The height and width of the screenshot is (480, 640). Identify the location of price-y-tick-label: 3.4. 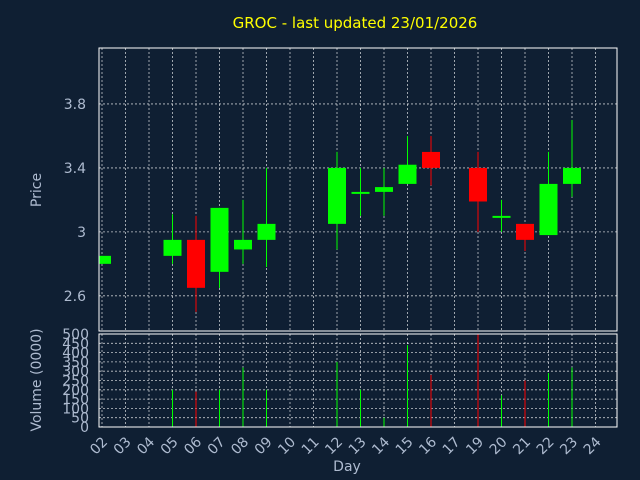
(75, 169).